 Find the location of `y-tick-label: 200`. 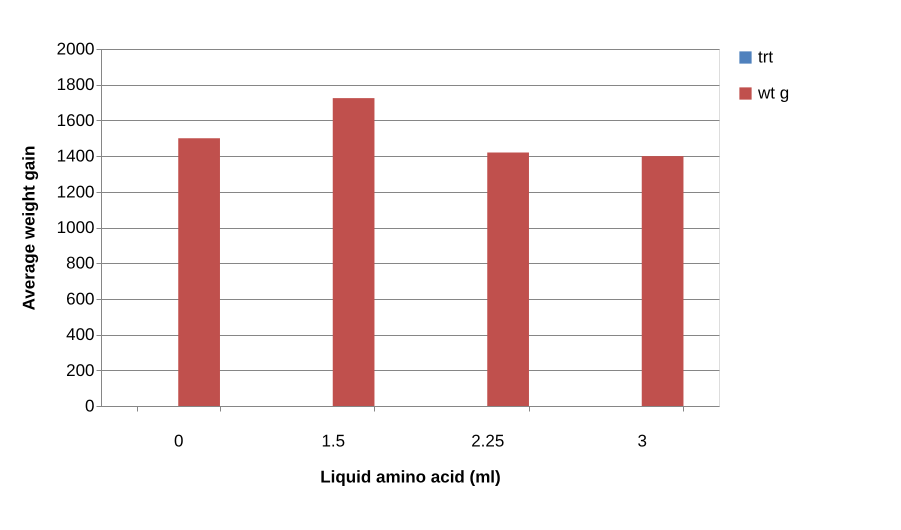

y-tick-label: 200 is located at coordinates (80, 370).